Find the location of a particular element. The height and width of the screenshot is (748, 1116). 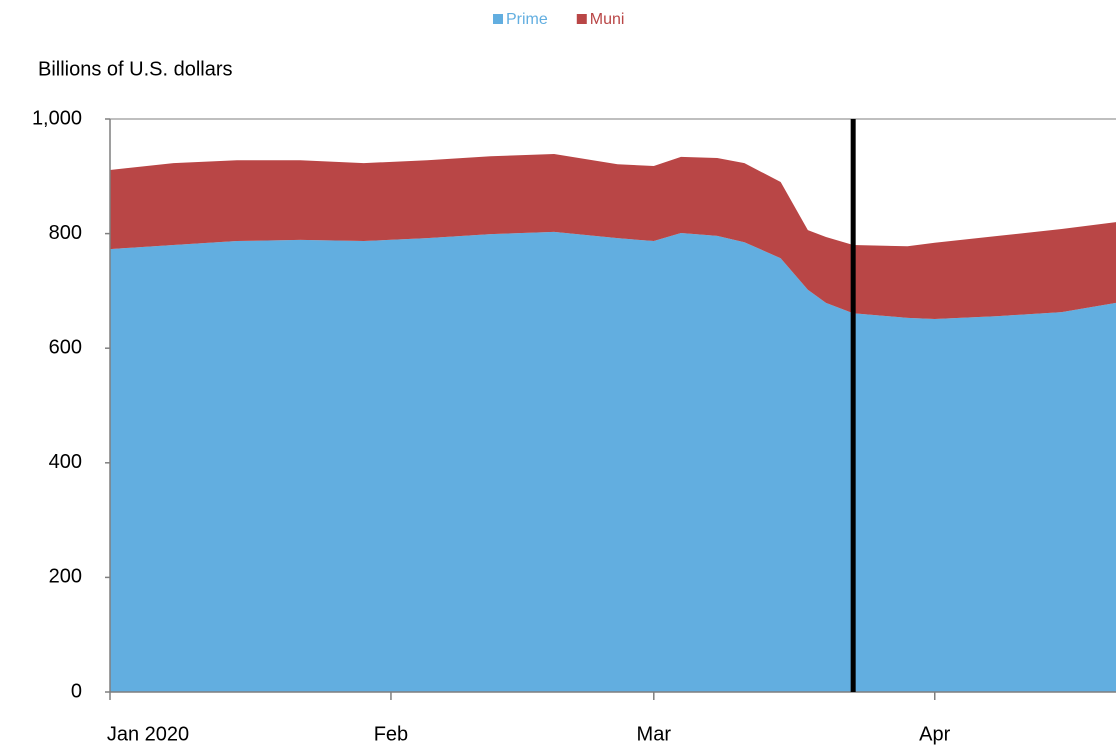

legend: Prime Muni is located at coordinates (558, 19).